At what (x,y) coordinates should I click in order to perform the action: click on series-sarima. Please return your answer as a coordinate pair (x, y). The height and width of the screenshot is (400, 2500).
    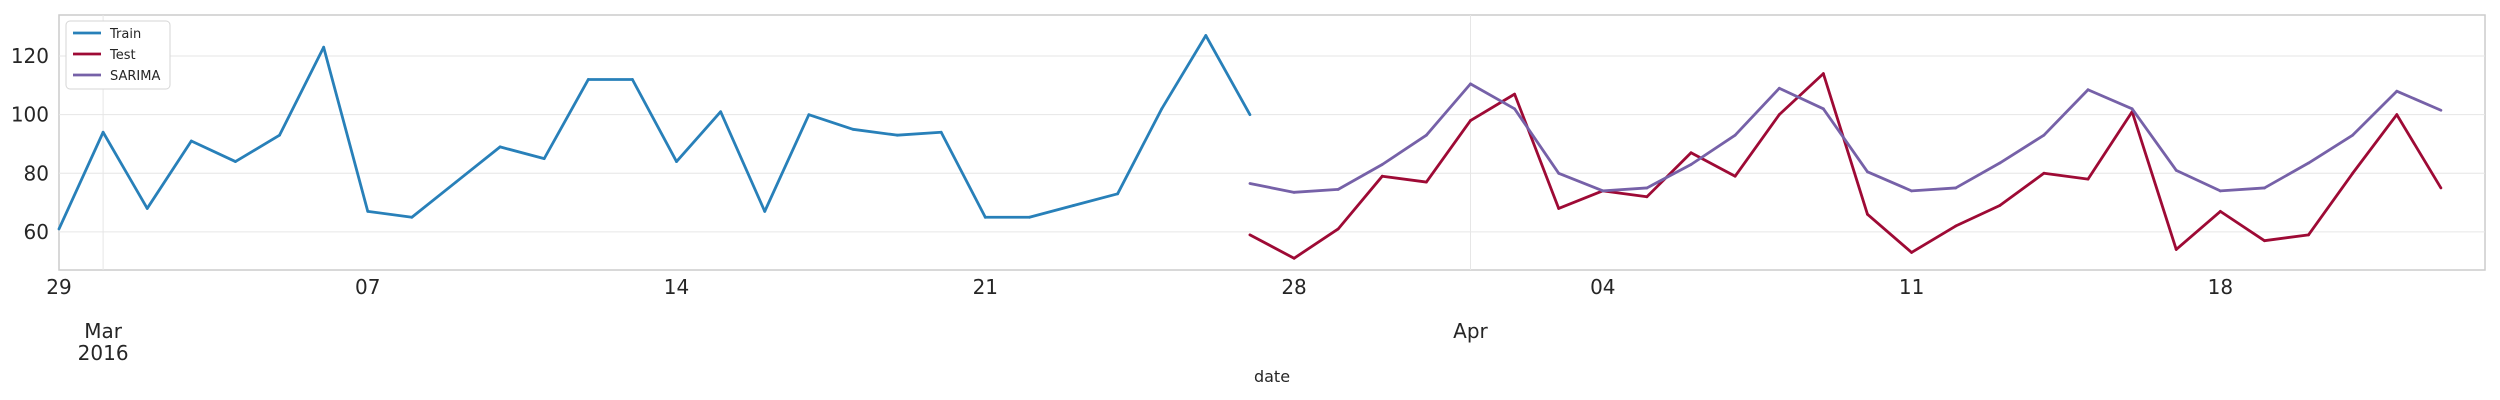
    Looking at the image, I should click on (1845, 138).